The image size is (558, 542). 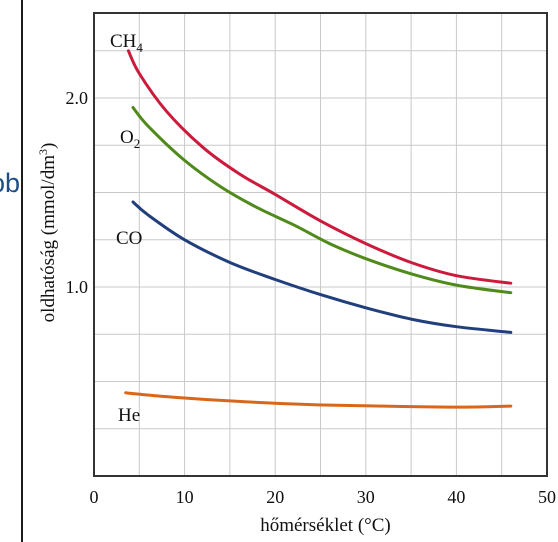 I want to click on x-tick-label: 50, so click(x=547, y=497).